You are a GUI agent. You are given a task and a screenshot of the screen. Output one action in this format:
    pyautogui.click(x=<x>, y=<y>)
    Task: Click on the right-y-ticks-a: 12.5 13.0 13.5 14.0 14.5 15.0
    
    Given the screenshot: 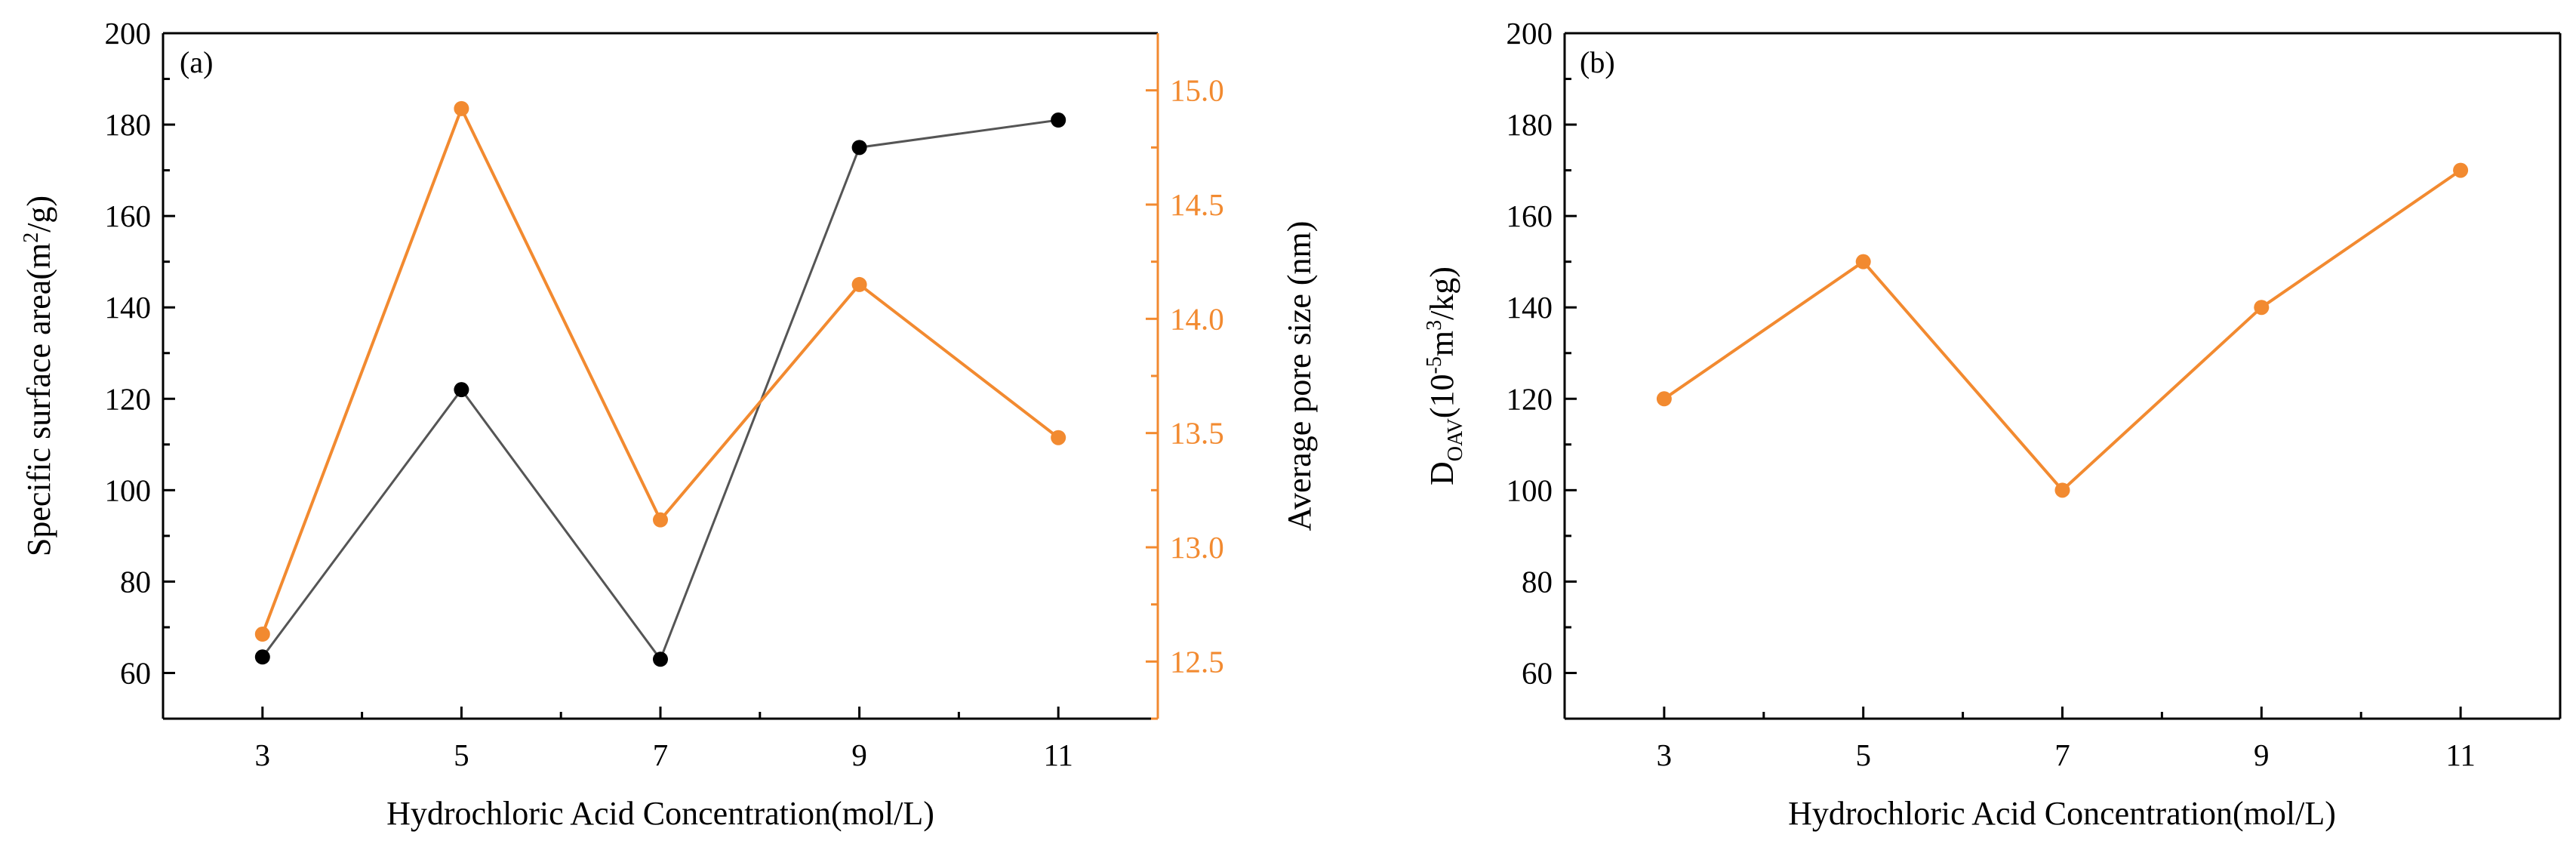 What is the action you would take?
    pyautogui.click(x=1185, y=396)
    